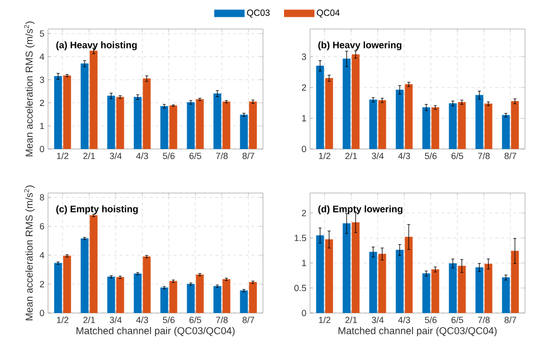 This screenshot has height=346, width=550. Describe the element at coordinates (300, 288) in the screenshot. I see `y-tick-label: 0.5` at that location.